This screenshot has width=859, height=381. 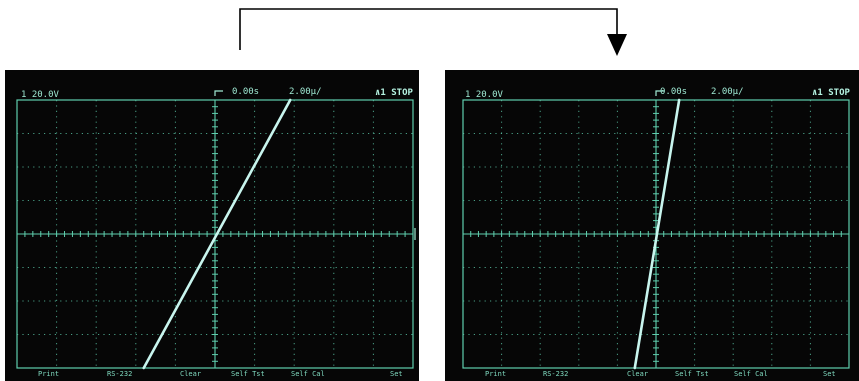 I want to click on arrow-head-icon, so click(x=617, y=45).